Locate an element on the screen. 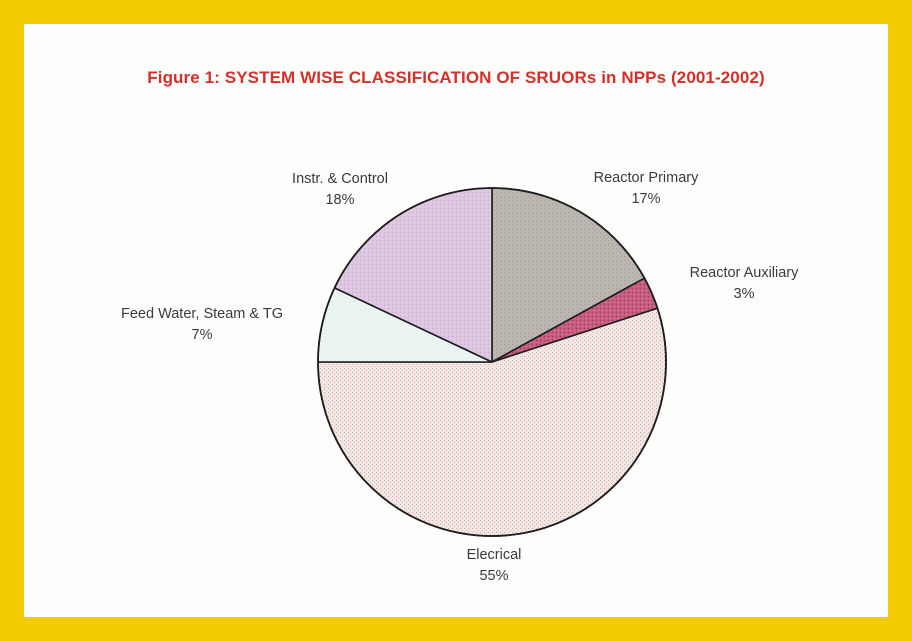 The height and width of the screenshot is (641, 912). slice-label-reactor-auxiliary: Reactor Auxiliary is located at coordinates (745, 273).